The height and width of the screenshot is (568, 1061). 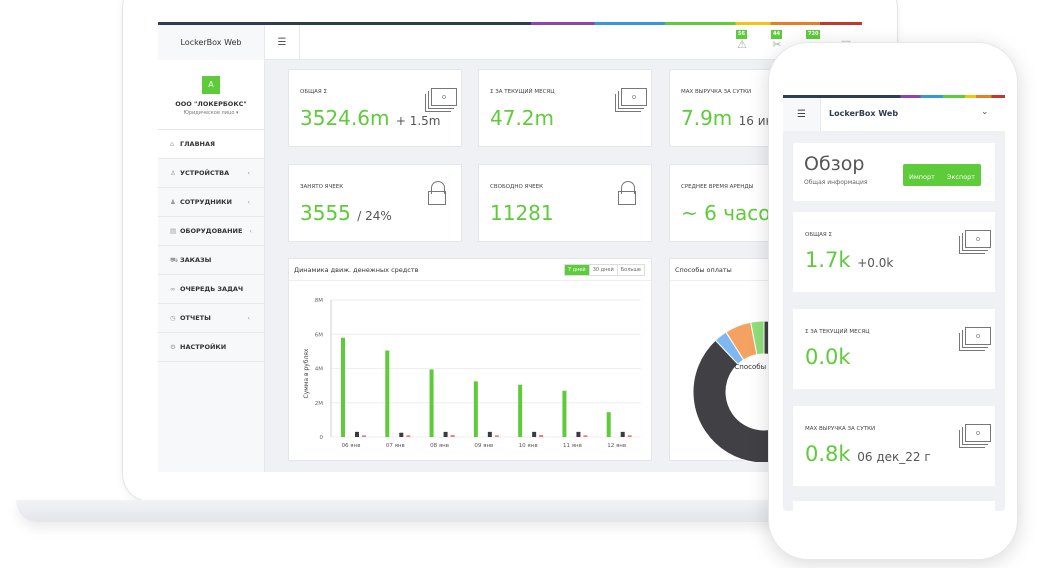 I want to click on page-title: Обзор, so click(x=834, y=164).